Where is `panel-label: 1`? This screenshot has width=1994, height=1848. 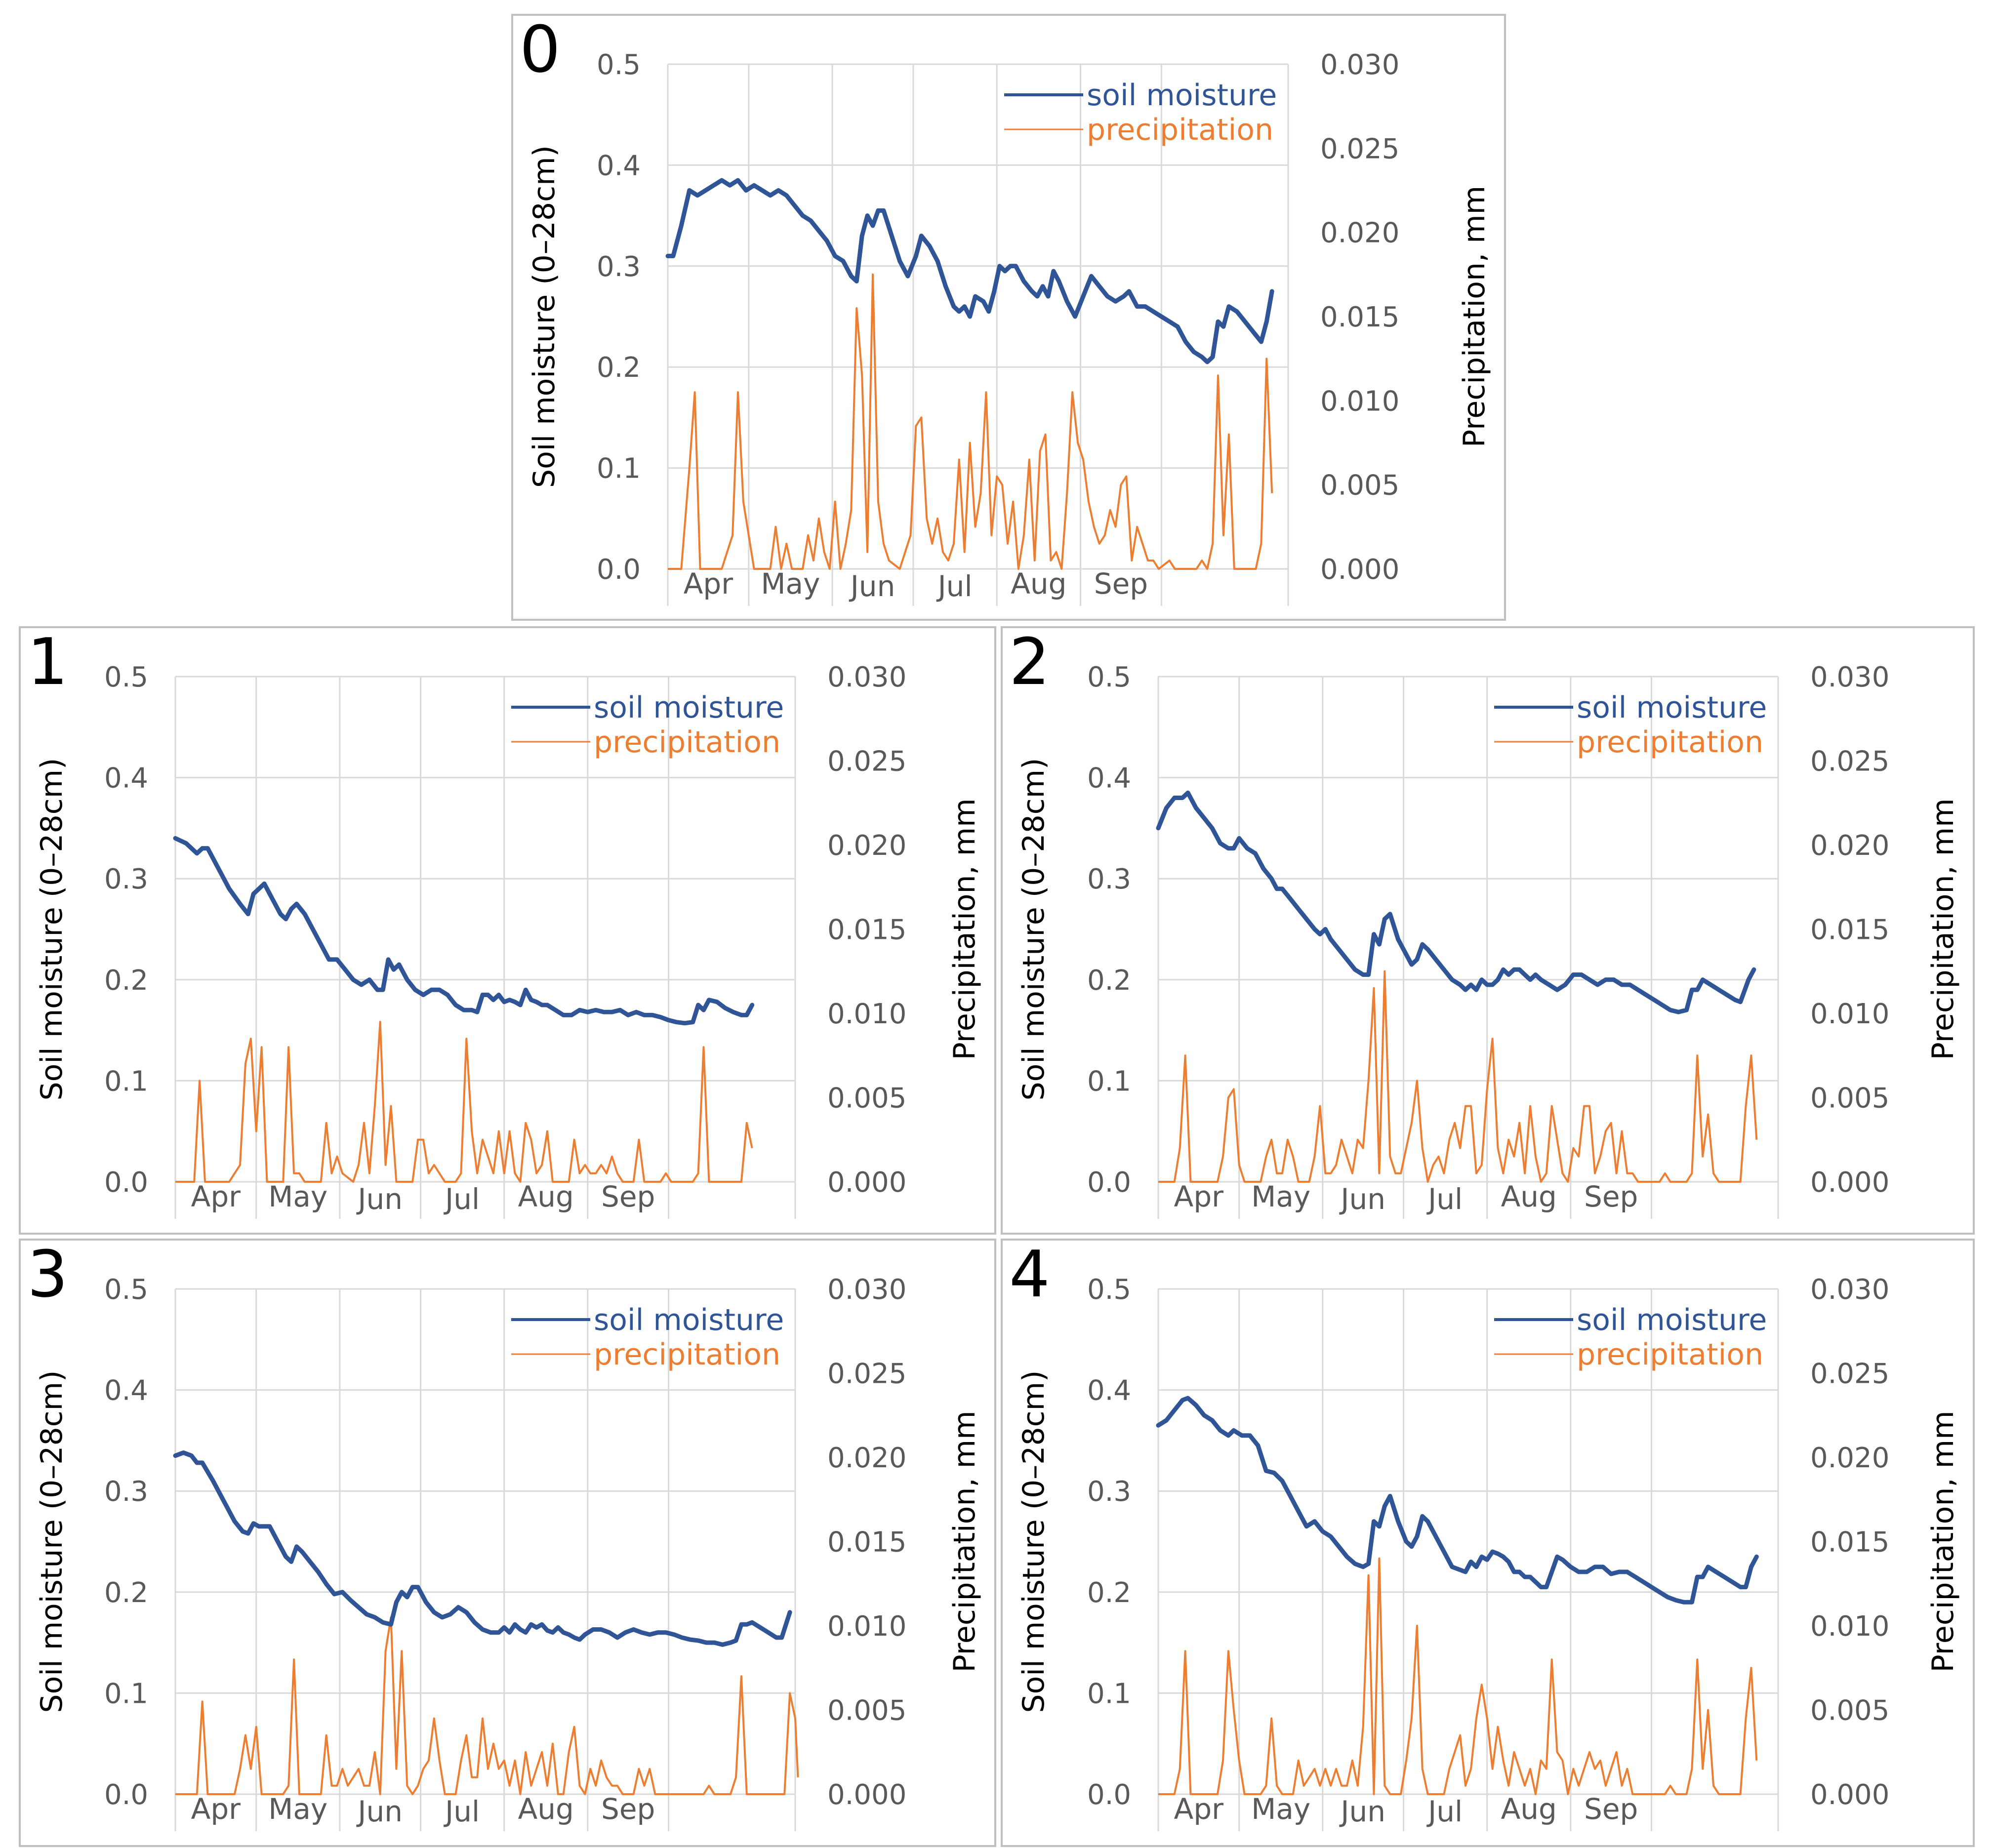 panel-label: 1 is located at coordinates (47, 662).